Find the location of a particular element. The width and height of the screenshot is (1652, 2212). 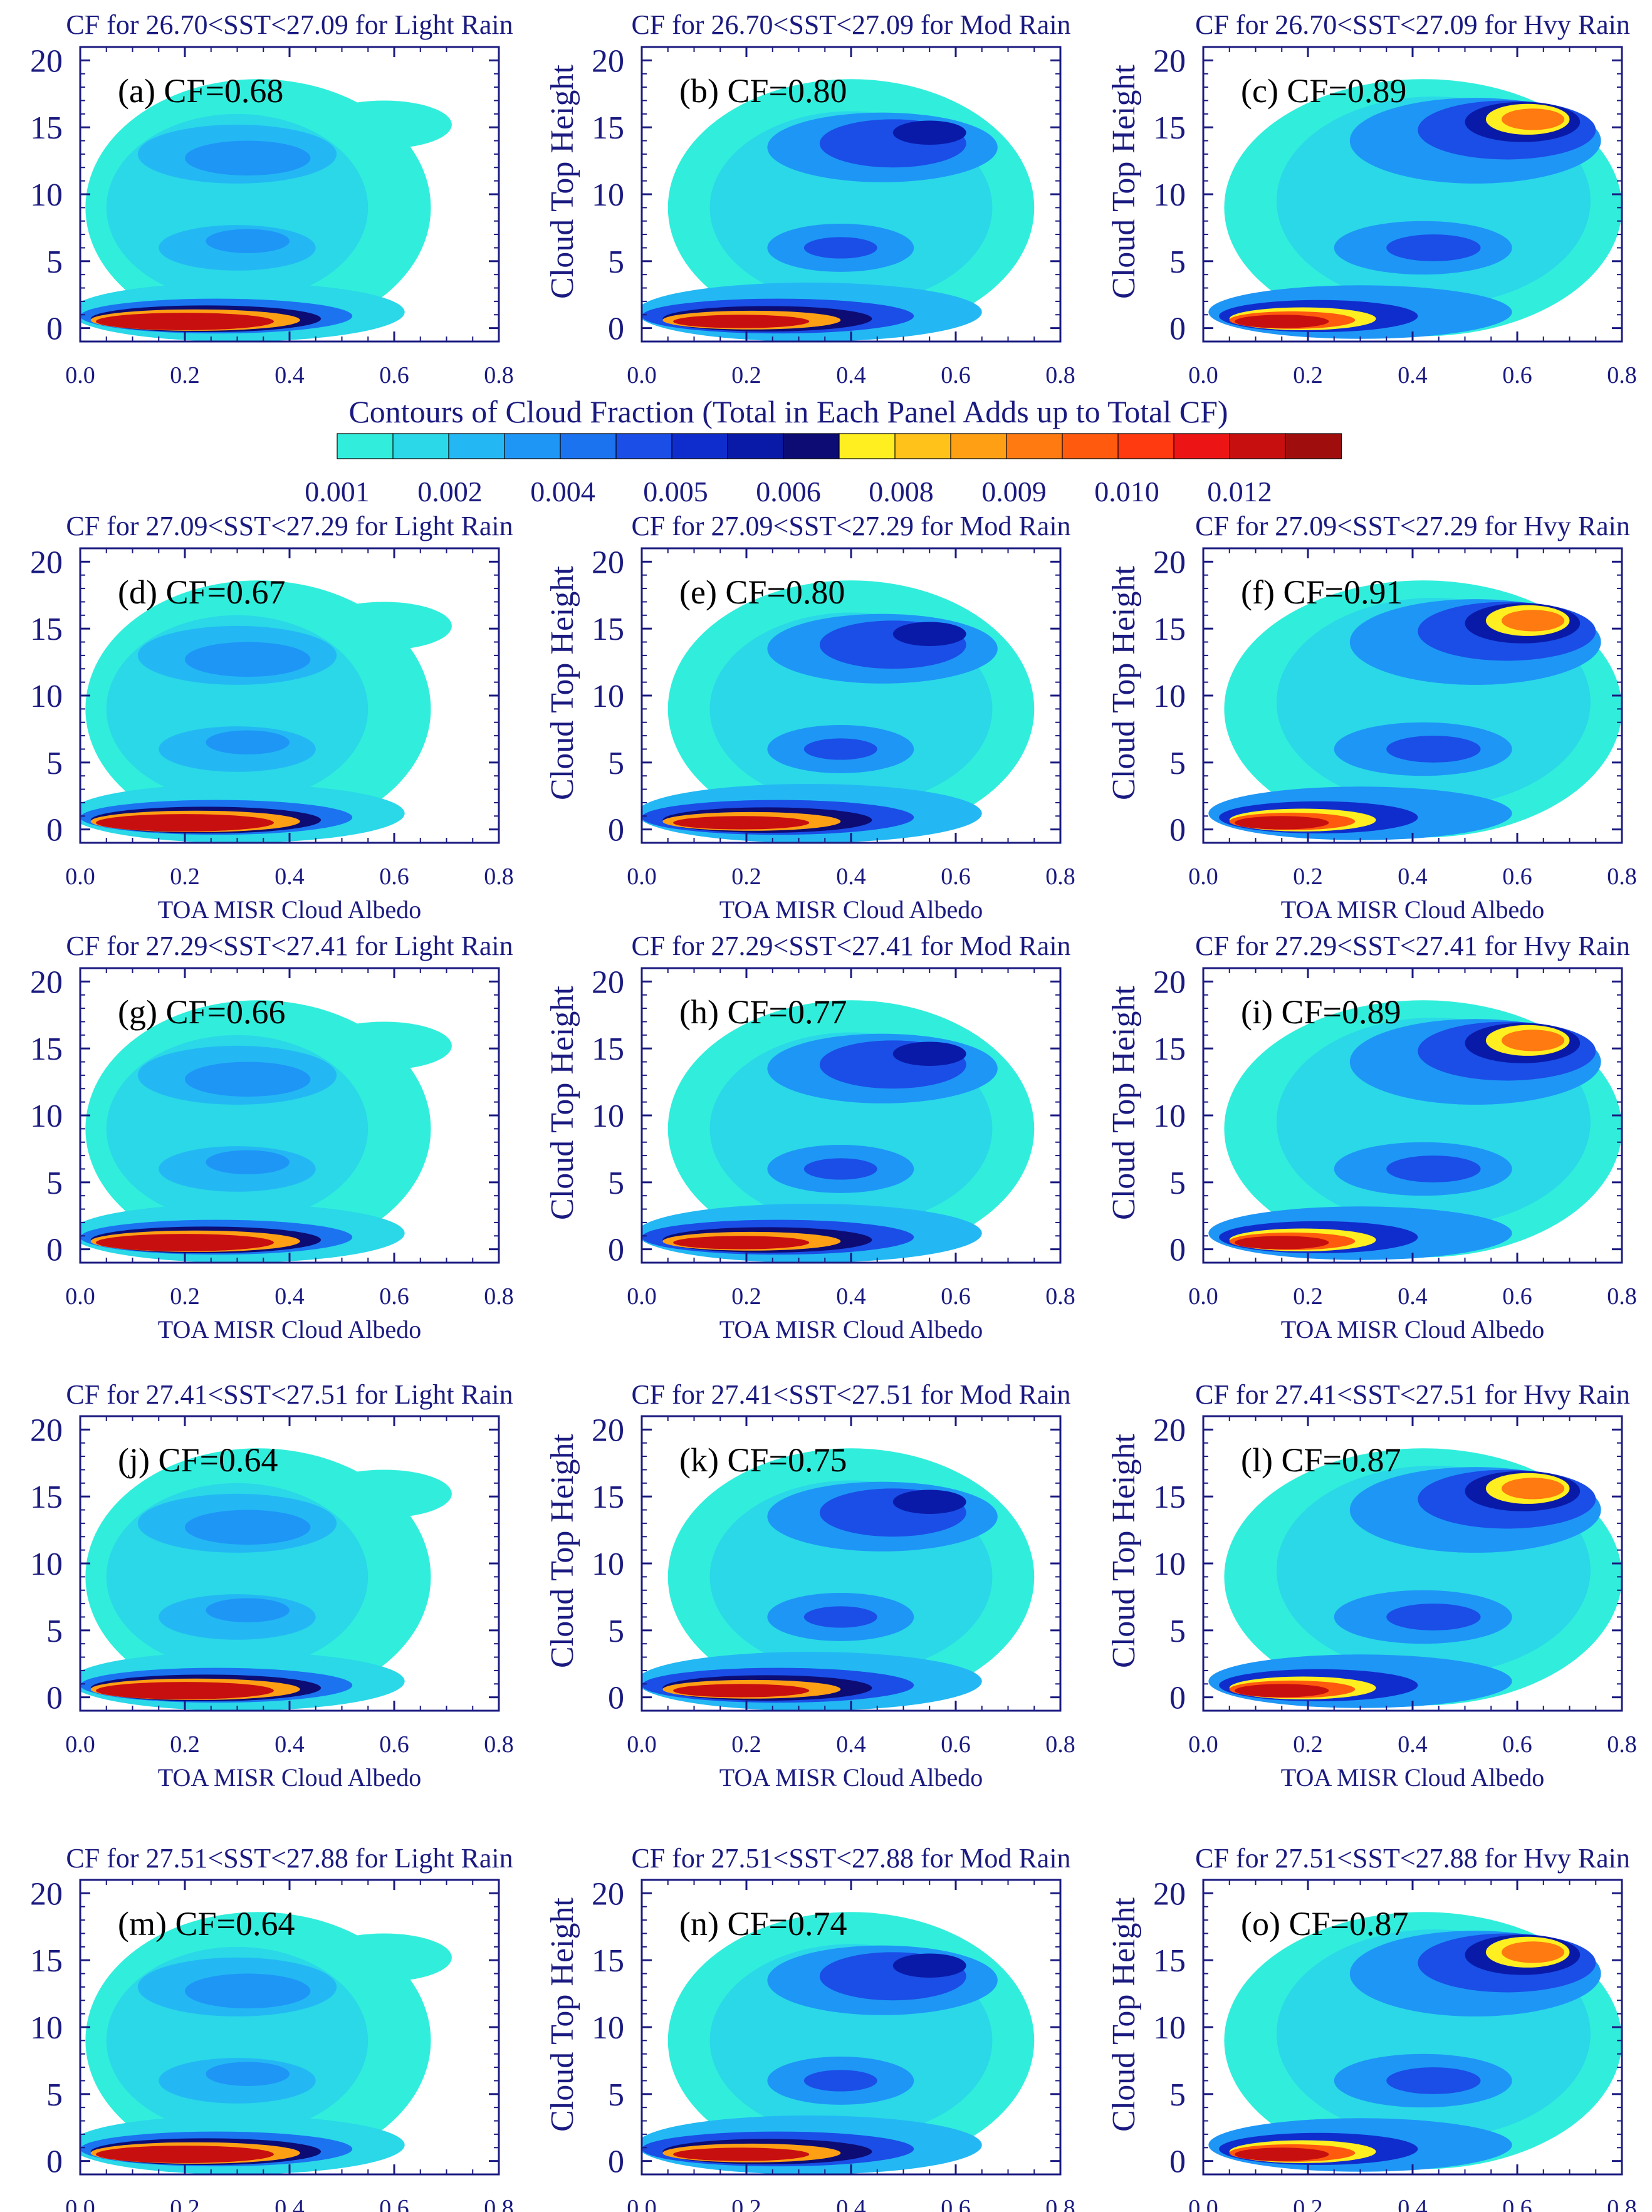

colorbar-tick-label: 0.012 is located at coordinates (1239, 492).